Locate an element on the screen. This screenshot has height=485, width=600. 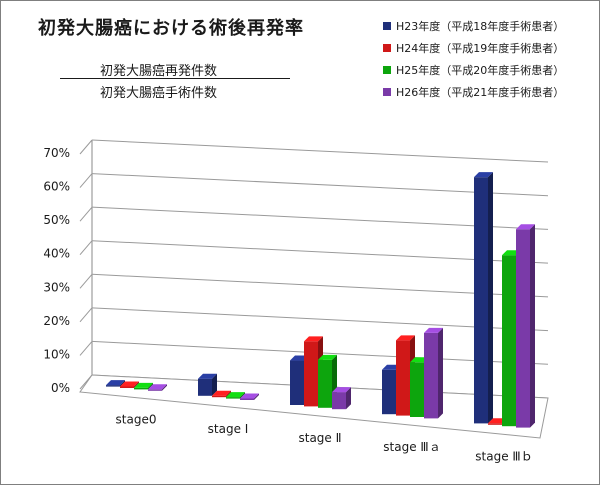
legend-item: H24年度（平成19年度手術患者） is located at coordinates (473, 48).